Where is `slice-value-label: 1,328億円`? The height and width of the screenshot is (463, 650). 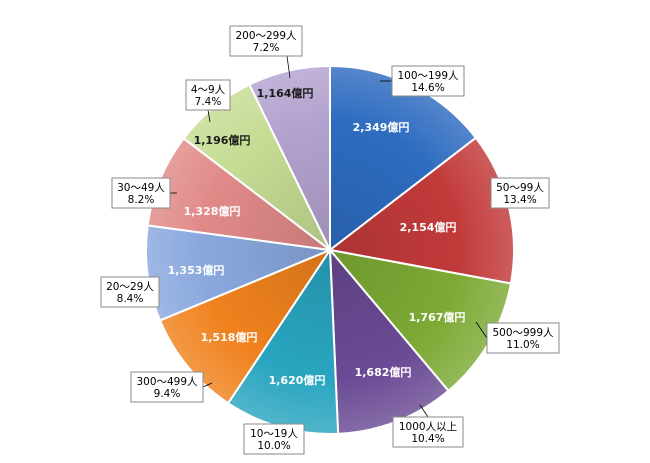
slice-value-label: 1,328億円 is located at coordinates (212, 211).